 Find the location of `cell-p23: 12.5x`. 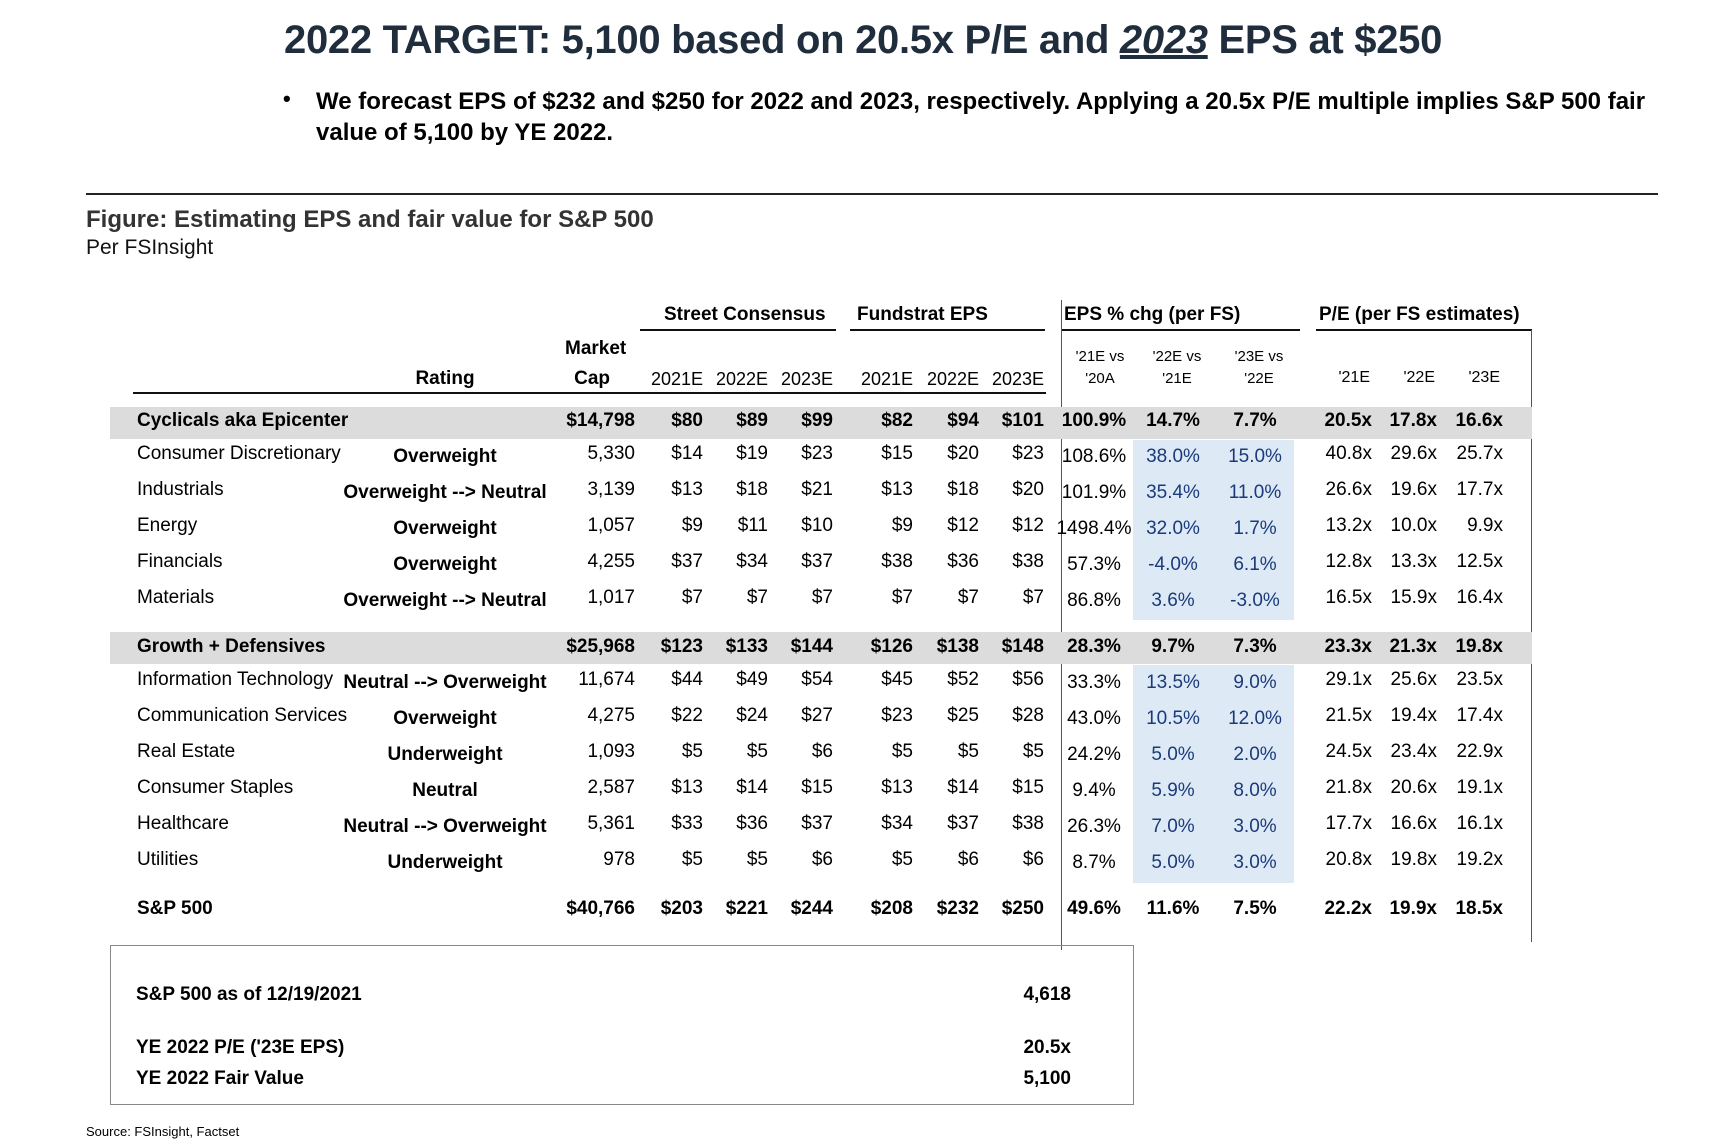

cell-p23: 12.5x is located at coordinates (1479, 561).